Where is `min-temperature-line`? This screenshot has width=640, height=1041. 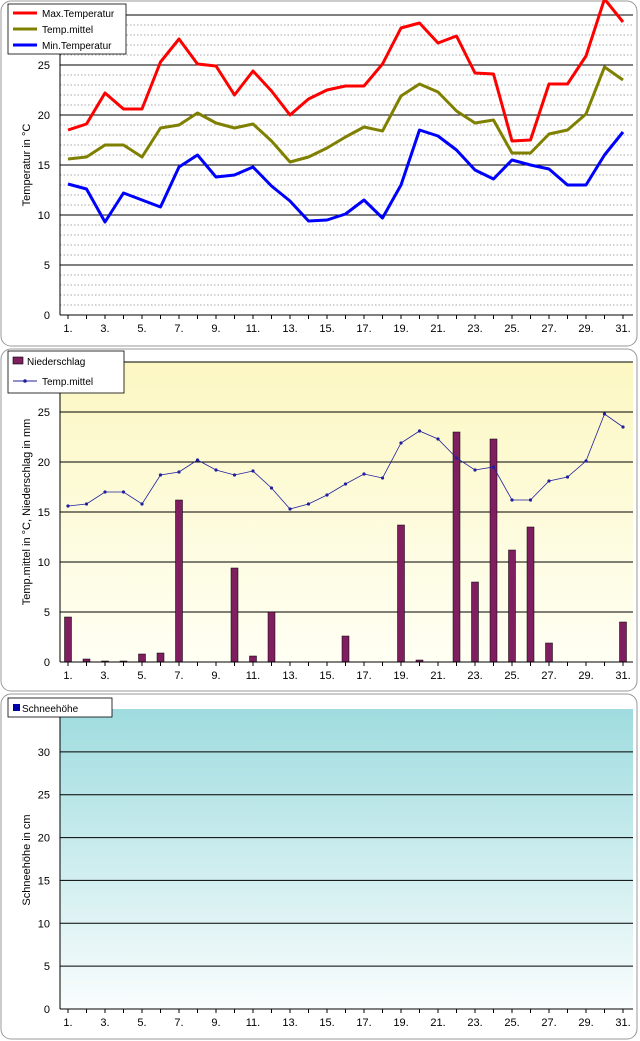 min-temperature-line is located at coordinates (346, 176).